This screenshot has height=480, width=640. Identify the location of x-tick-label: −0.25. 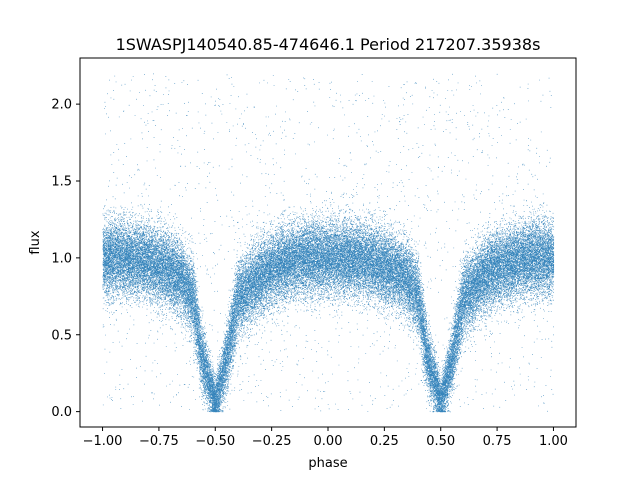
(272, 441).